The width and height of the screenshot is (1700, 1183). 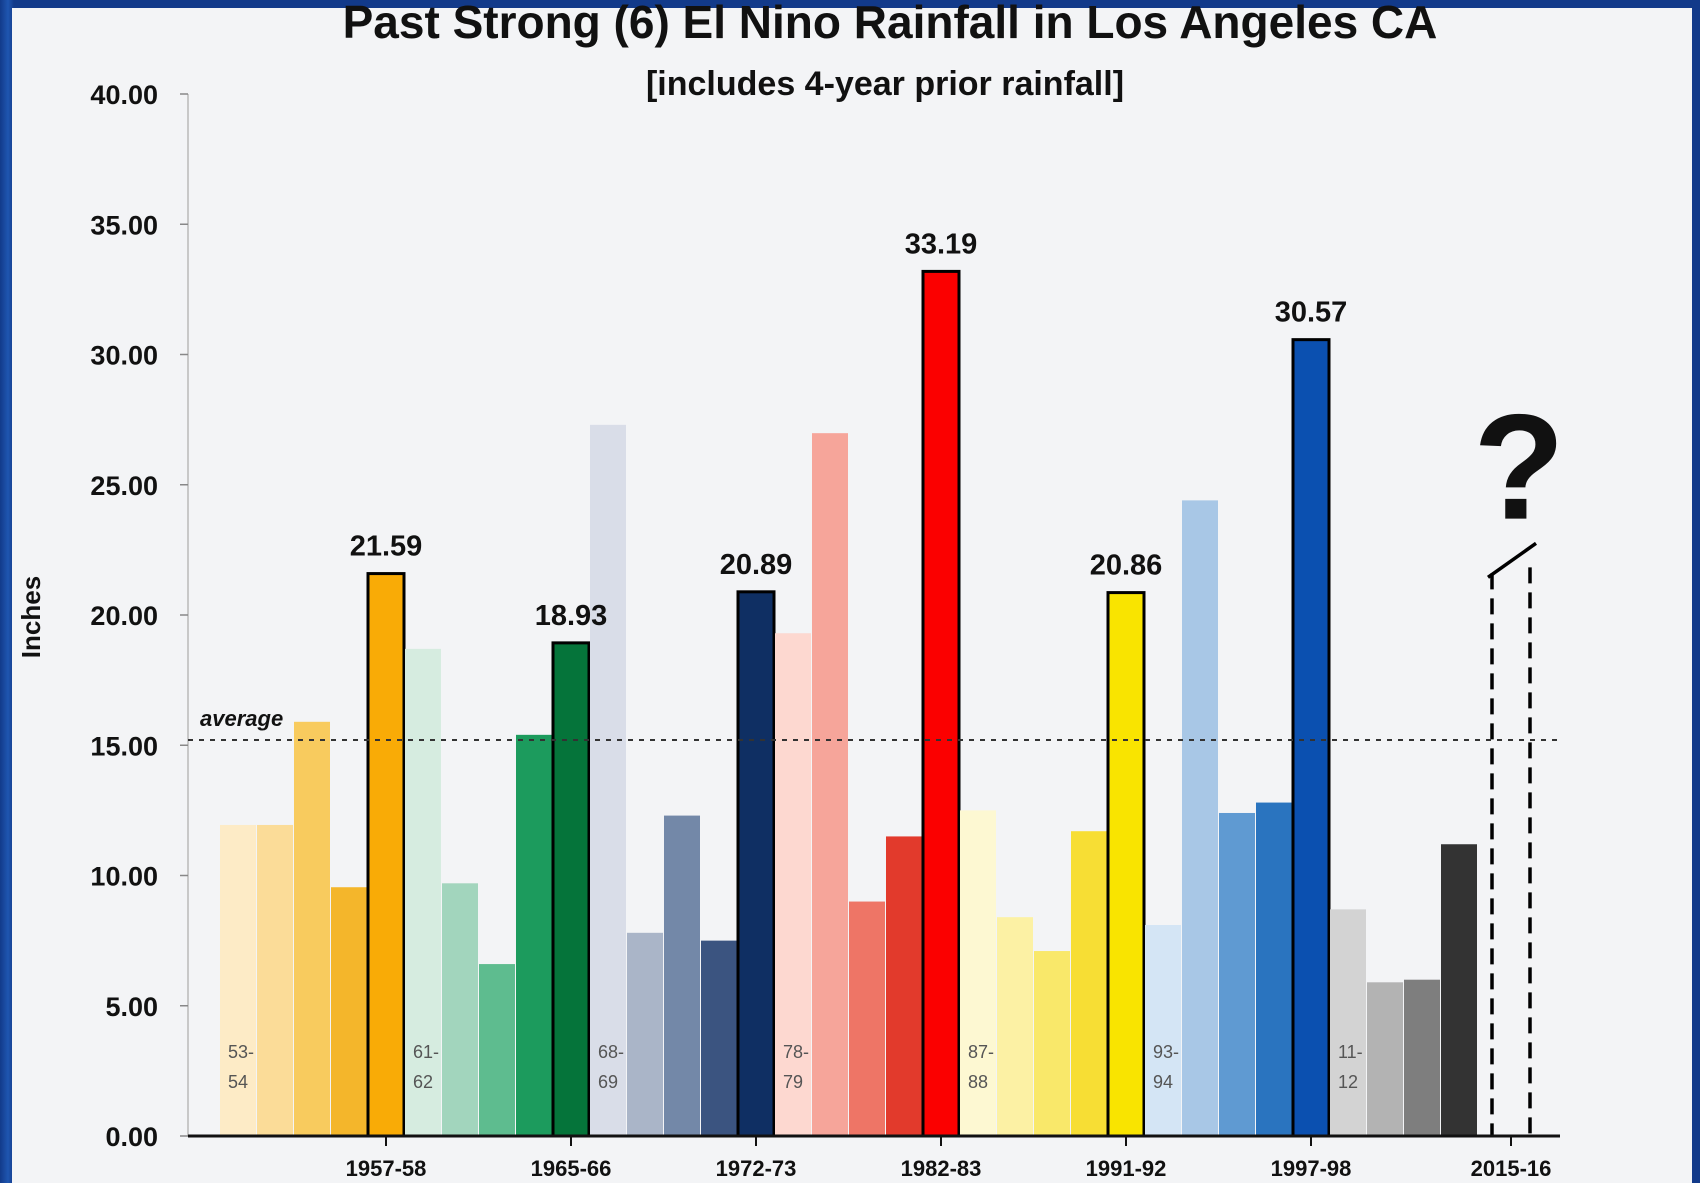 What do you see at coordinates (1350, 1067) in the screenshot?
I see `season-start-label: 11-12` at bounding box center [1350, 1067].